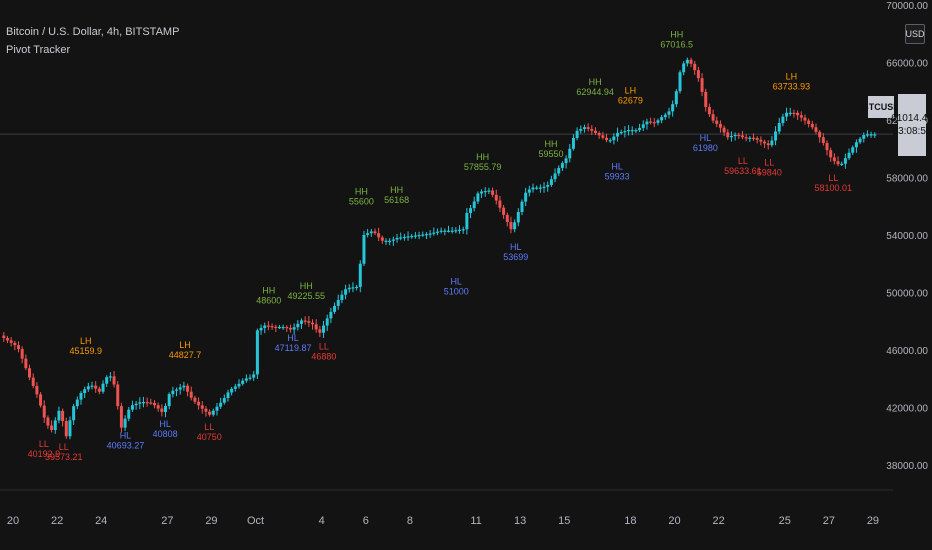  Describe the element at coordinates (324, 346) in the screenshot. I see `pivot-type: LL` at that location.